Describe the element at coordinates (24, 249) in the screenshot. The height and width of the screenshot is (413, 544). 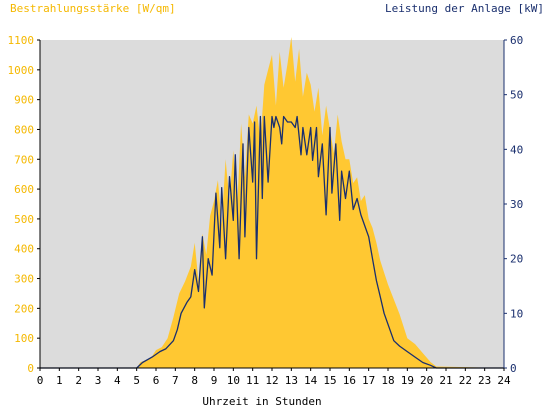
I see `left-tick-label: 400` at that location.